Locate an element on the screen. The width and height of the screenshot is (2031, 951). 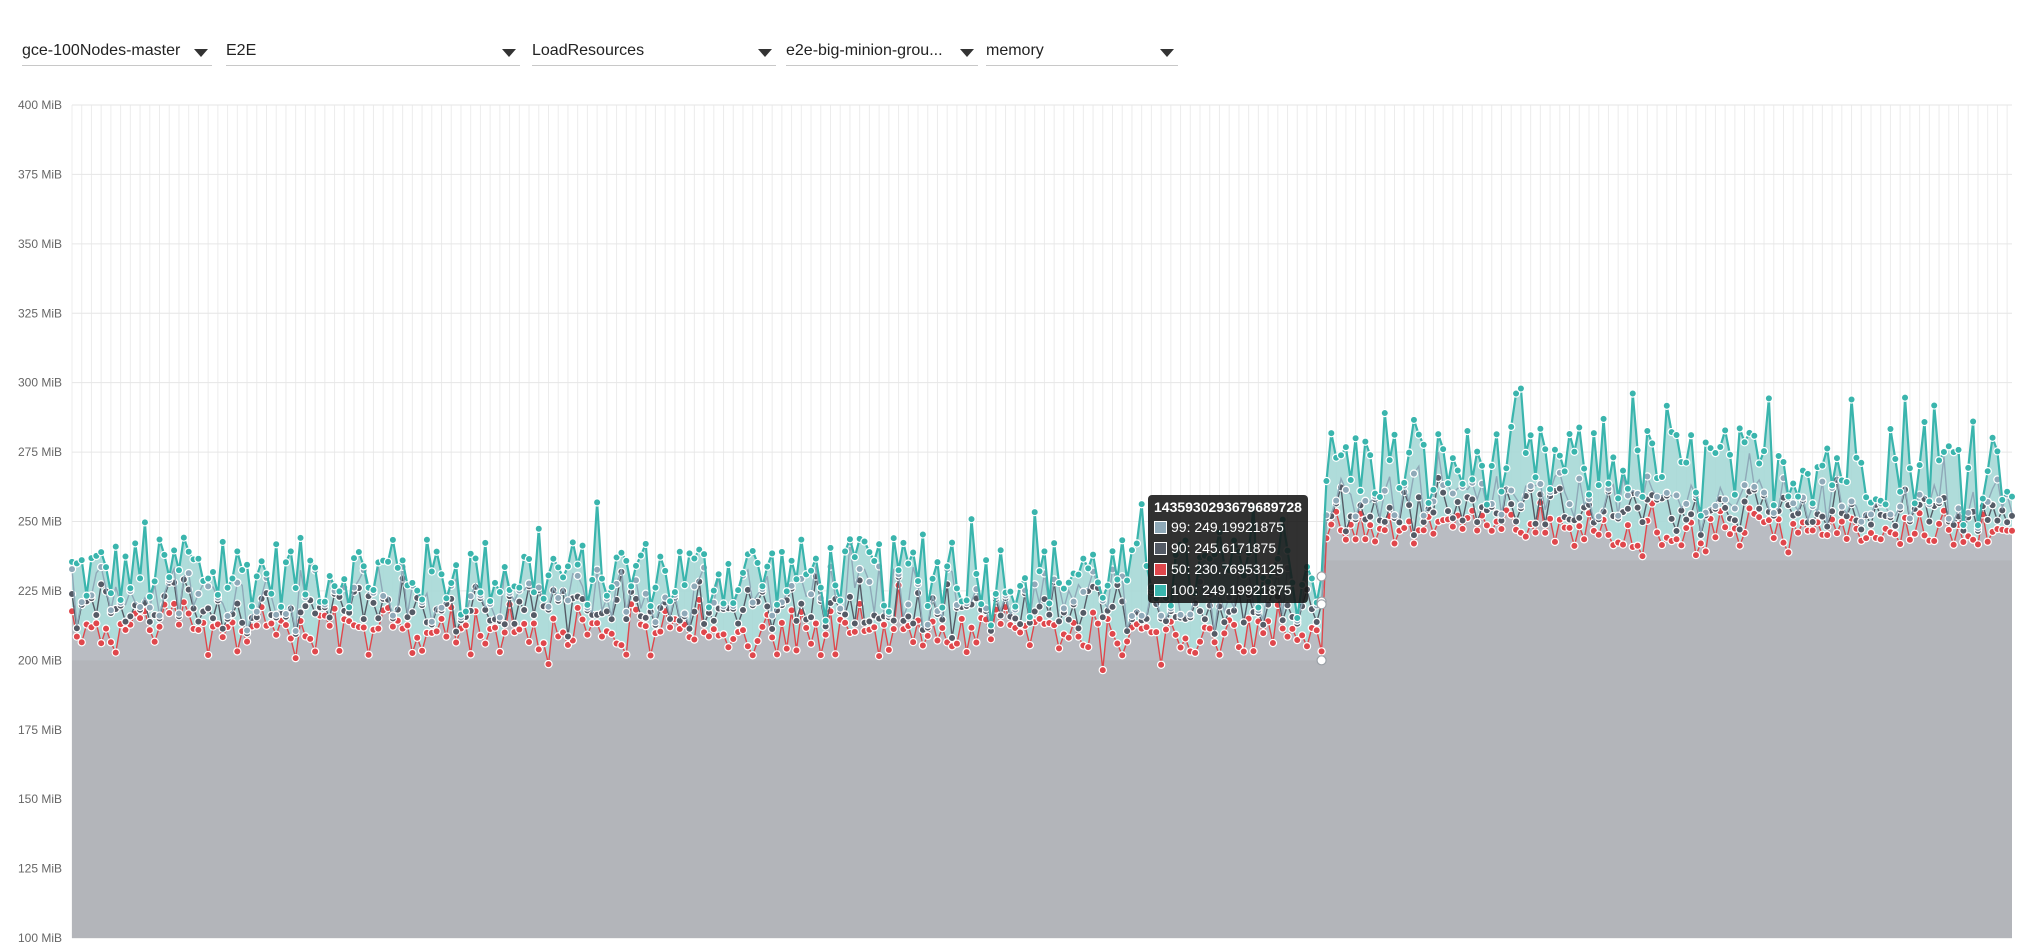
metric-select: memory is located at coordinates (1082, 53).